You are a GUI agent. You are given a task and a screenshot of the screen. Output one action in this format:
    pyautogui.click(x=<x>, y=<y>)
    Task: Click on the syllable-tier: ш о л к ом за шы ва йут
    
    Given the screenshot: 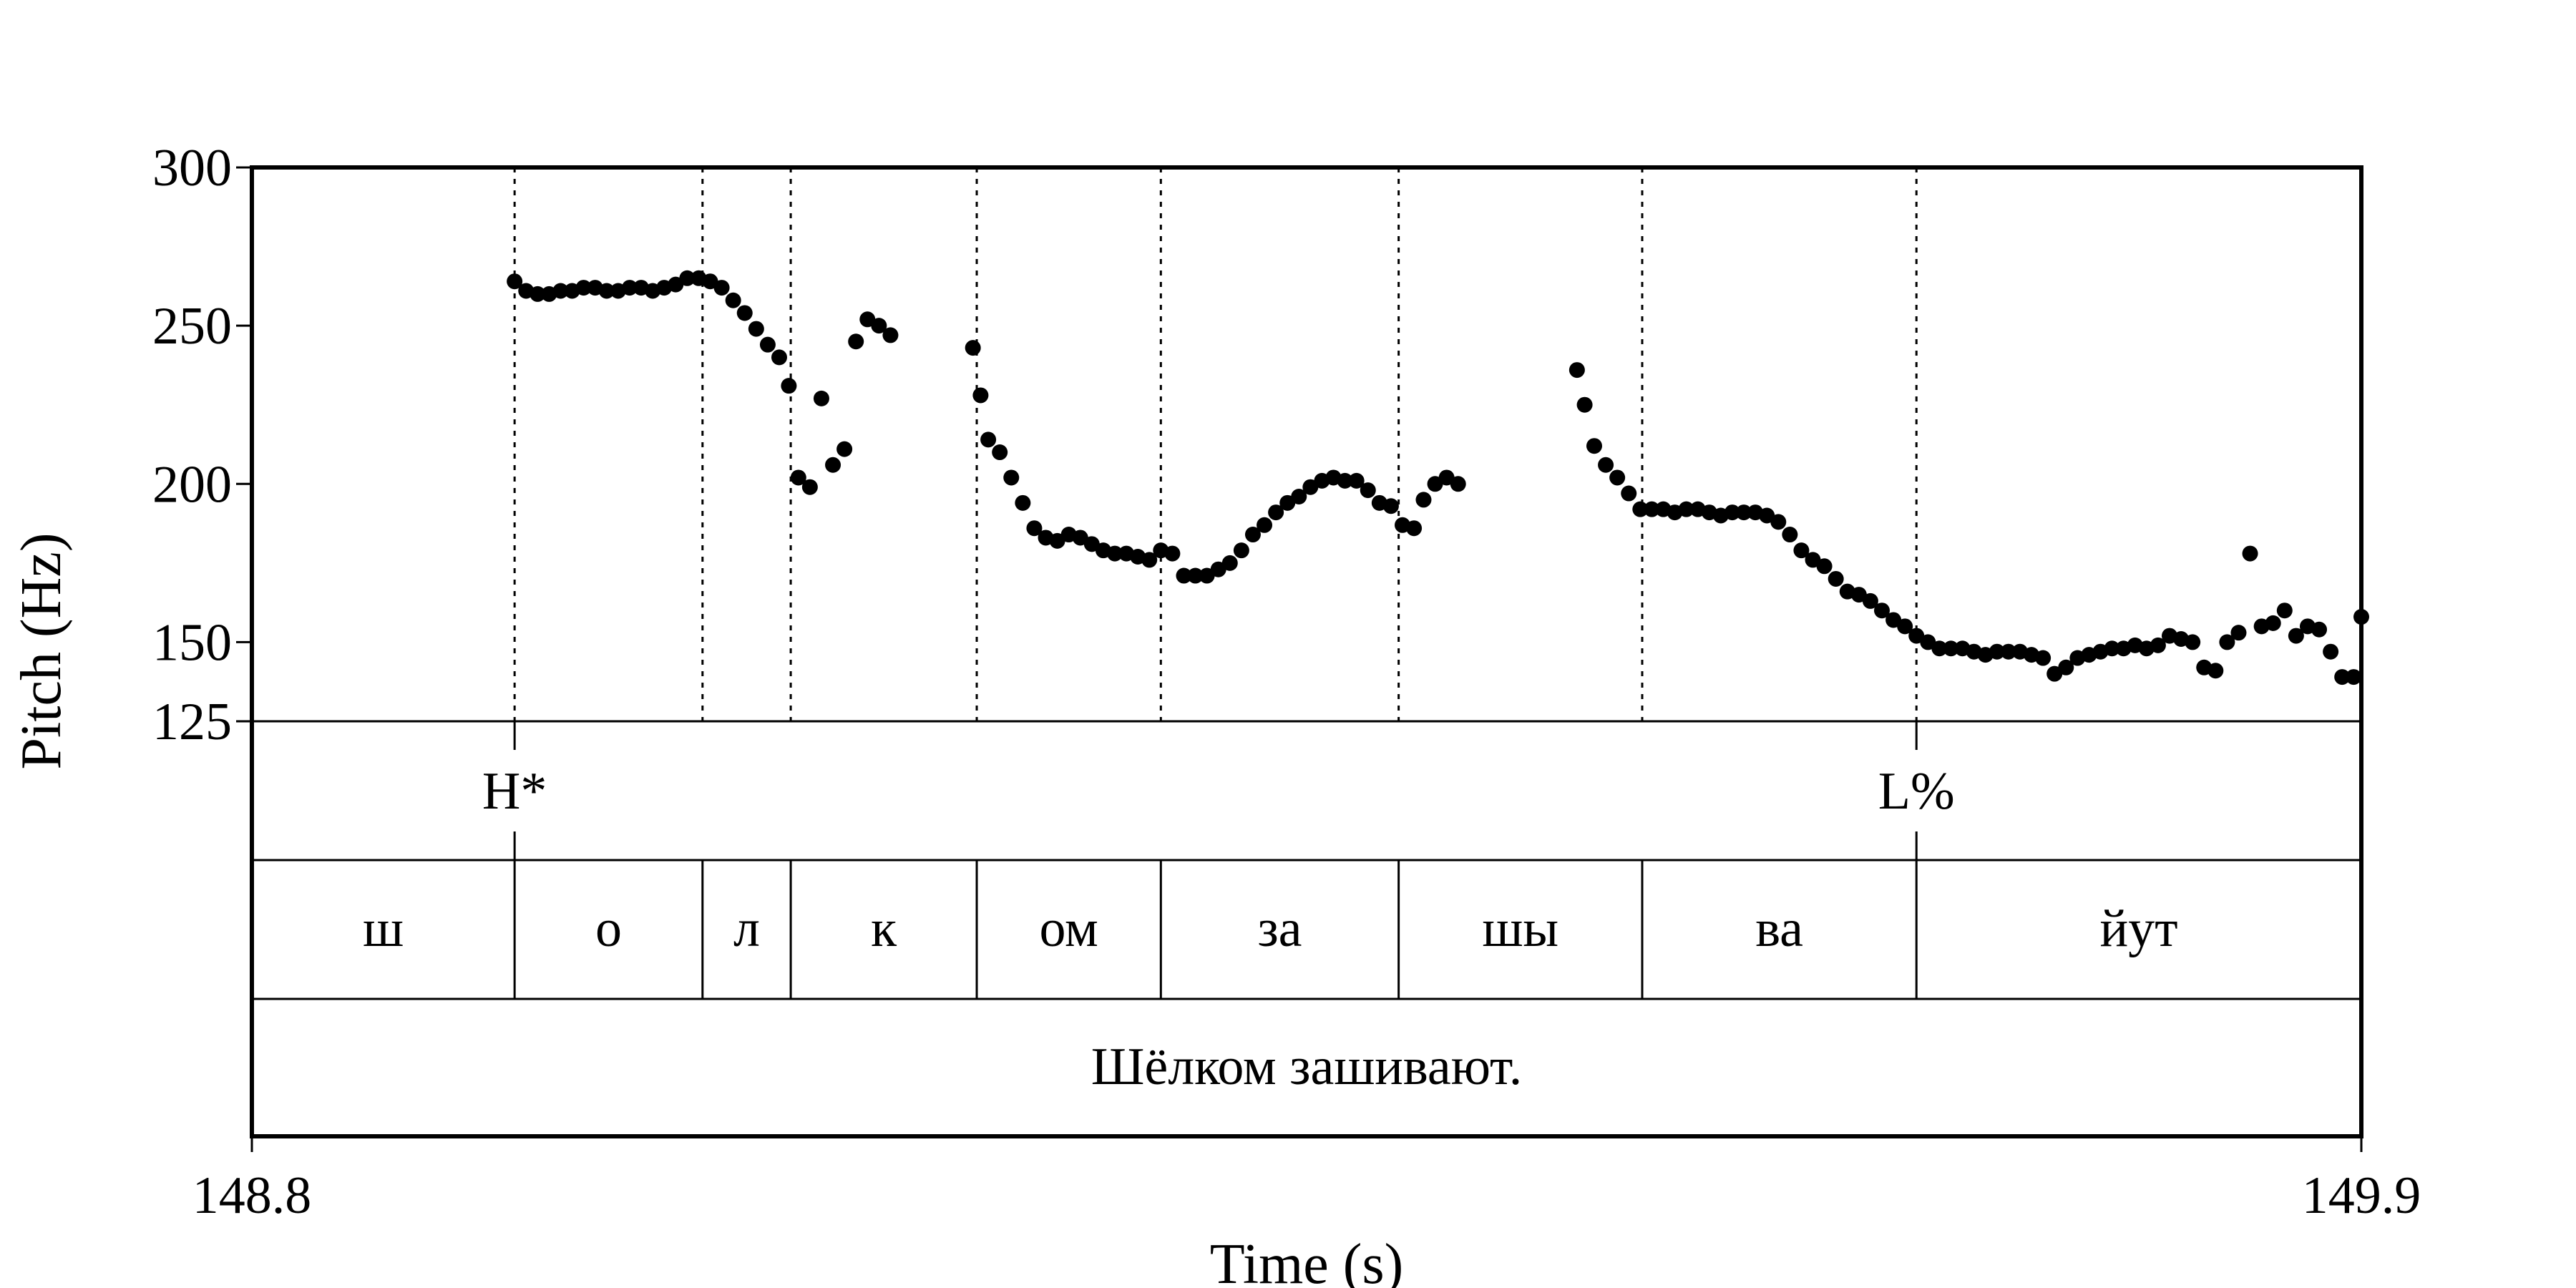 What is the action you would take?
    pyautogui.click(x=1270, y=929)
    